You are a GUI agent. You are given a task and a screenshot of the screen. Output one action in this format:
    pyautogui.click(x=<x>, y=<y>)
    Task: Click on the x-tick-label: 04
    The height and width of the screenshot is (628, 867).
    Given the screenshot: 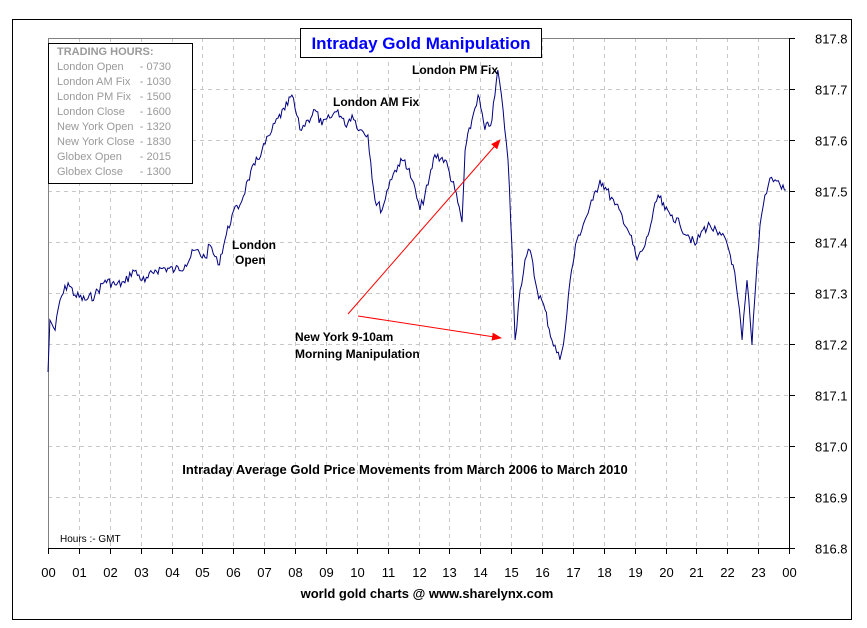 What is the action you would take?
    pyautogui.click(x=172, y=572)
    